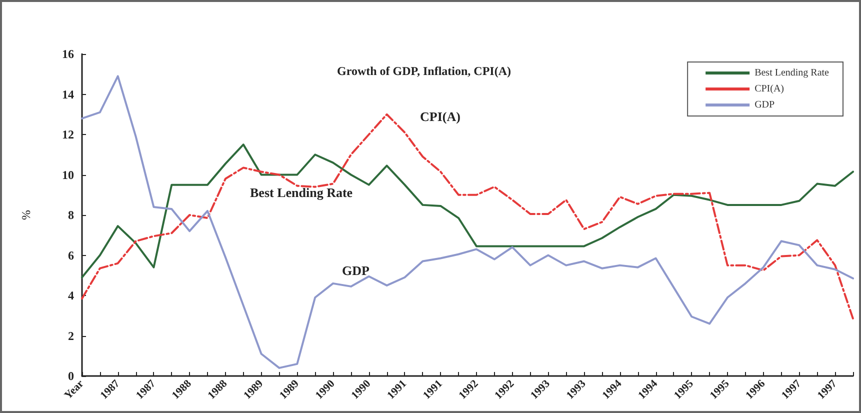 Image resolution: width=861 pixels, height=413 pixels. Describe the element at coordinates (71, 215) in the screenshot. I see `y-tick-label: 8` at that location.